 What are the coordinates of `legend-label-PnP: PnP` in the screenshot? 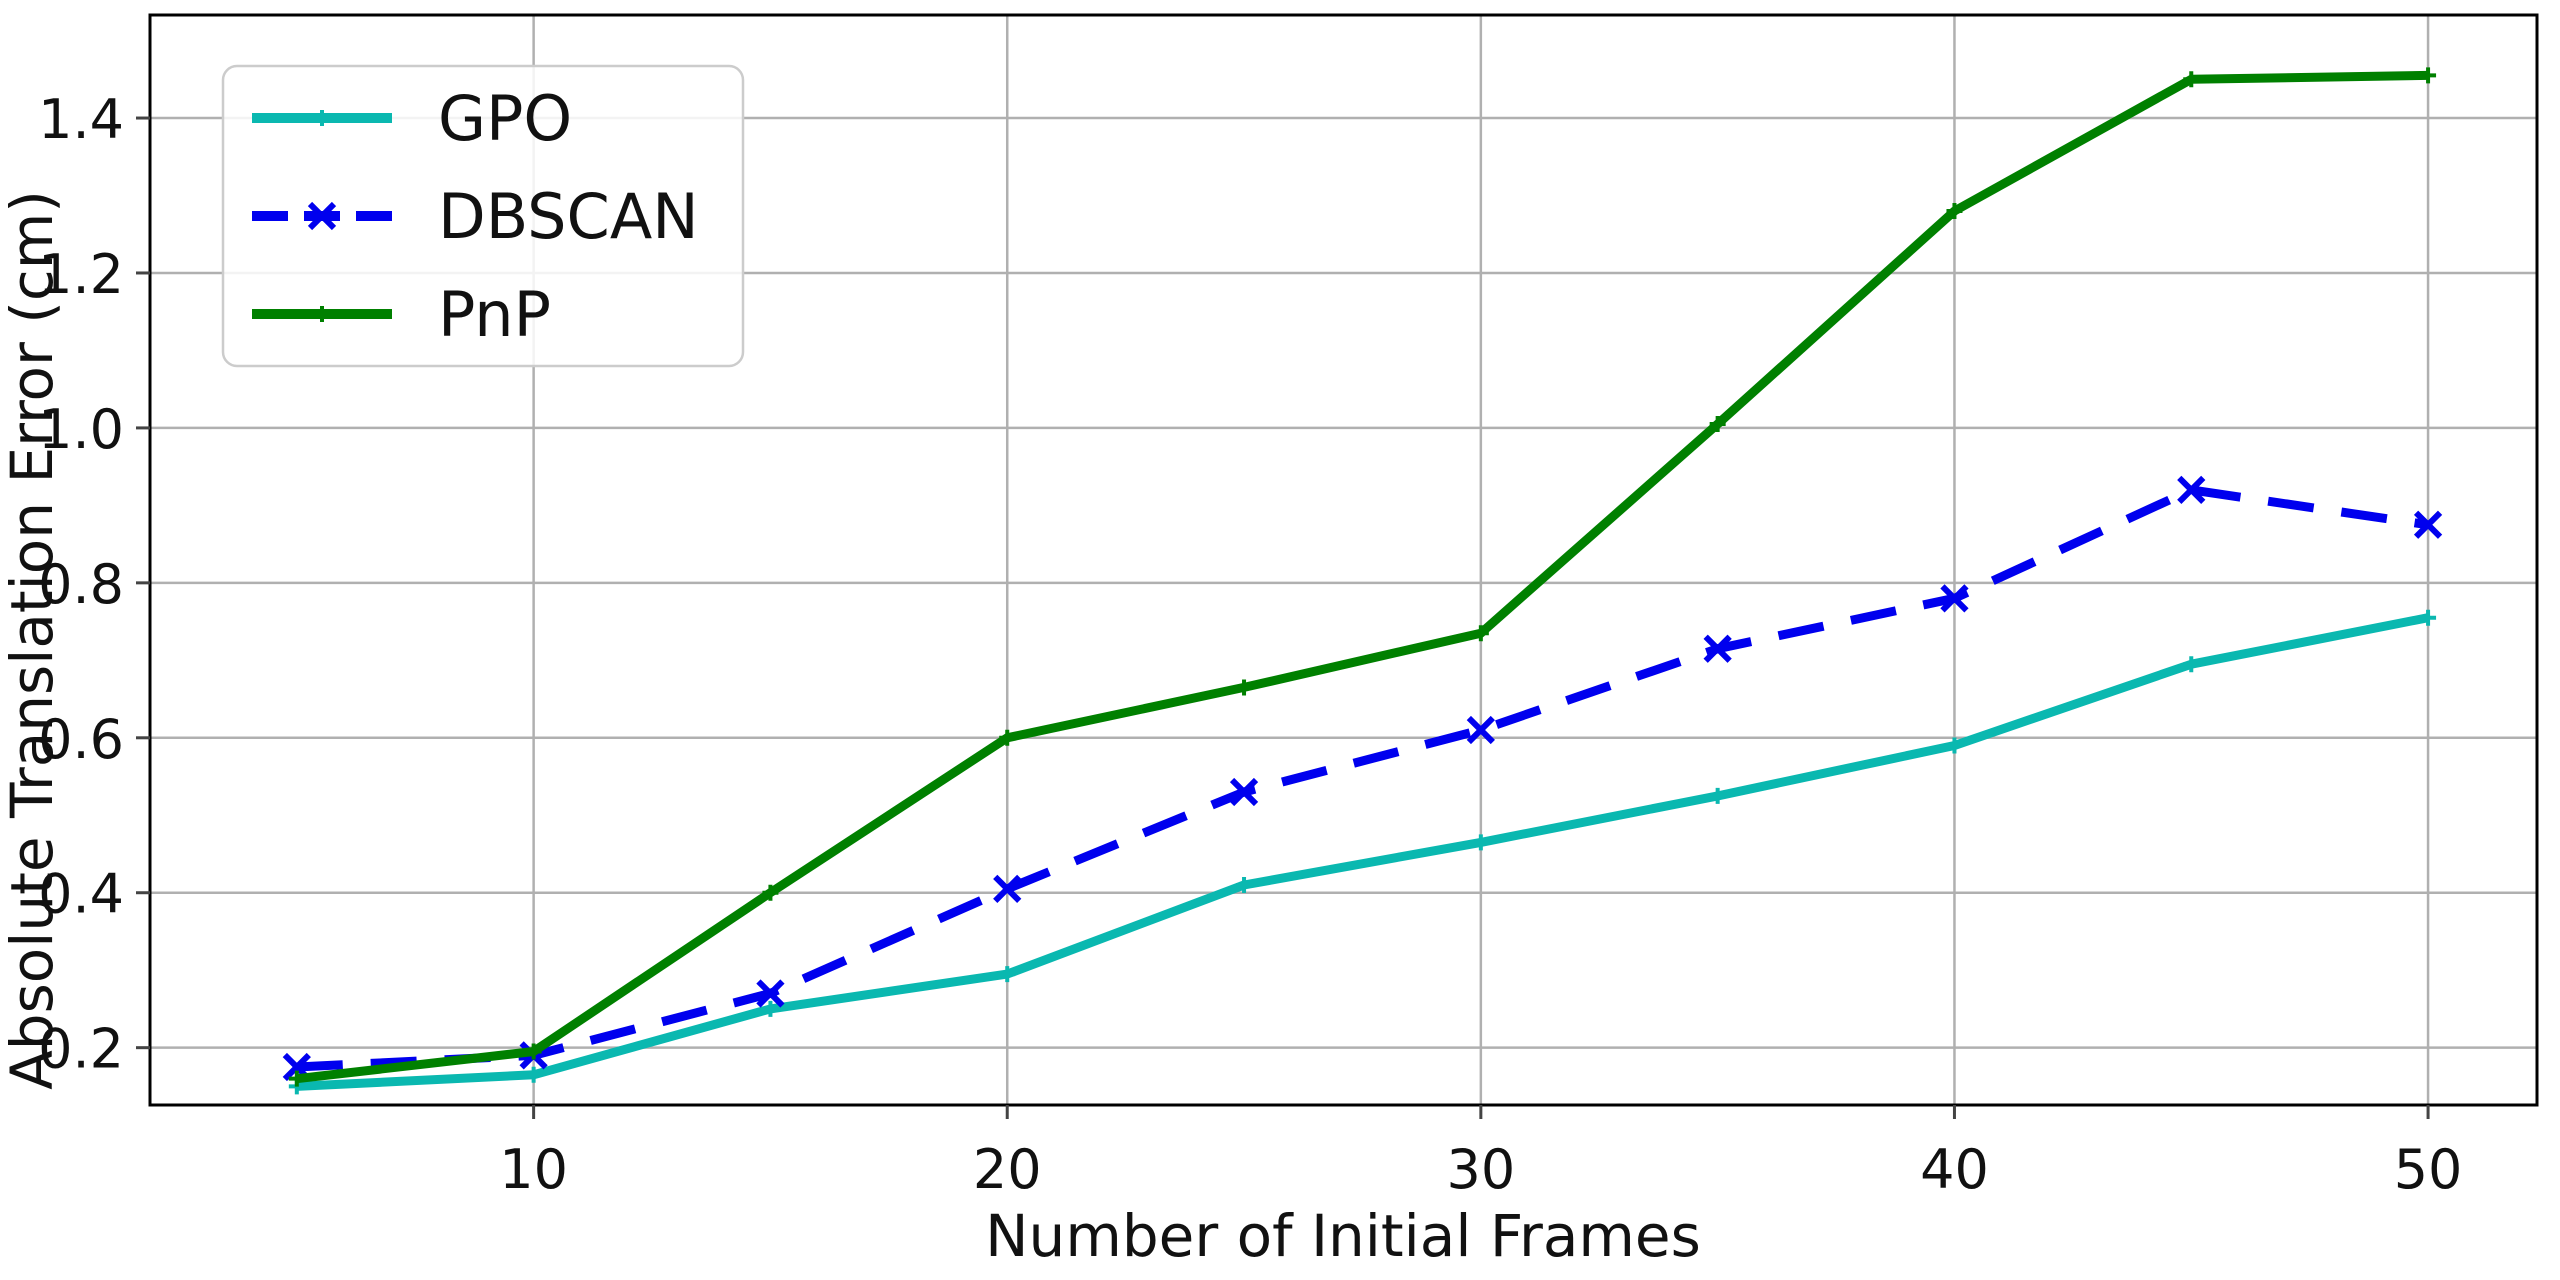 It's located at (494, 314).